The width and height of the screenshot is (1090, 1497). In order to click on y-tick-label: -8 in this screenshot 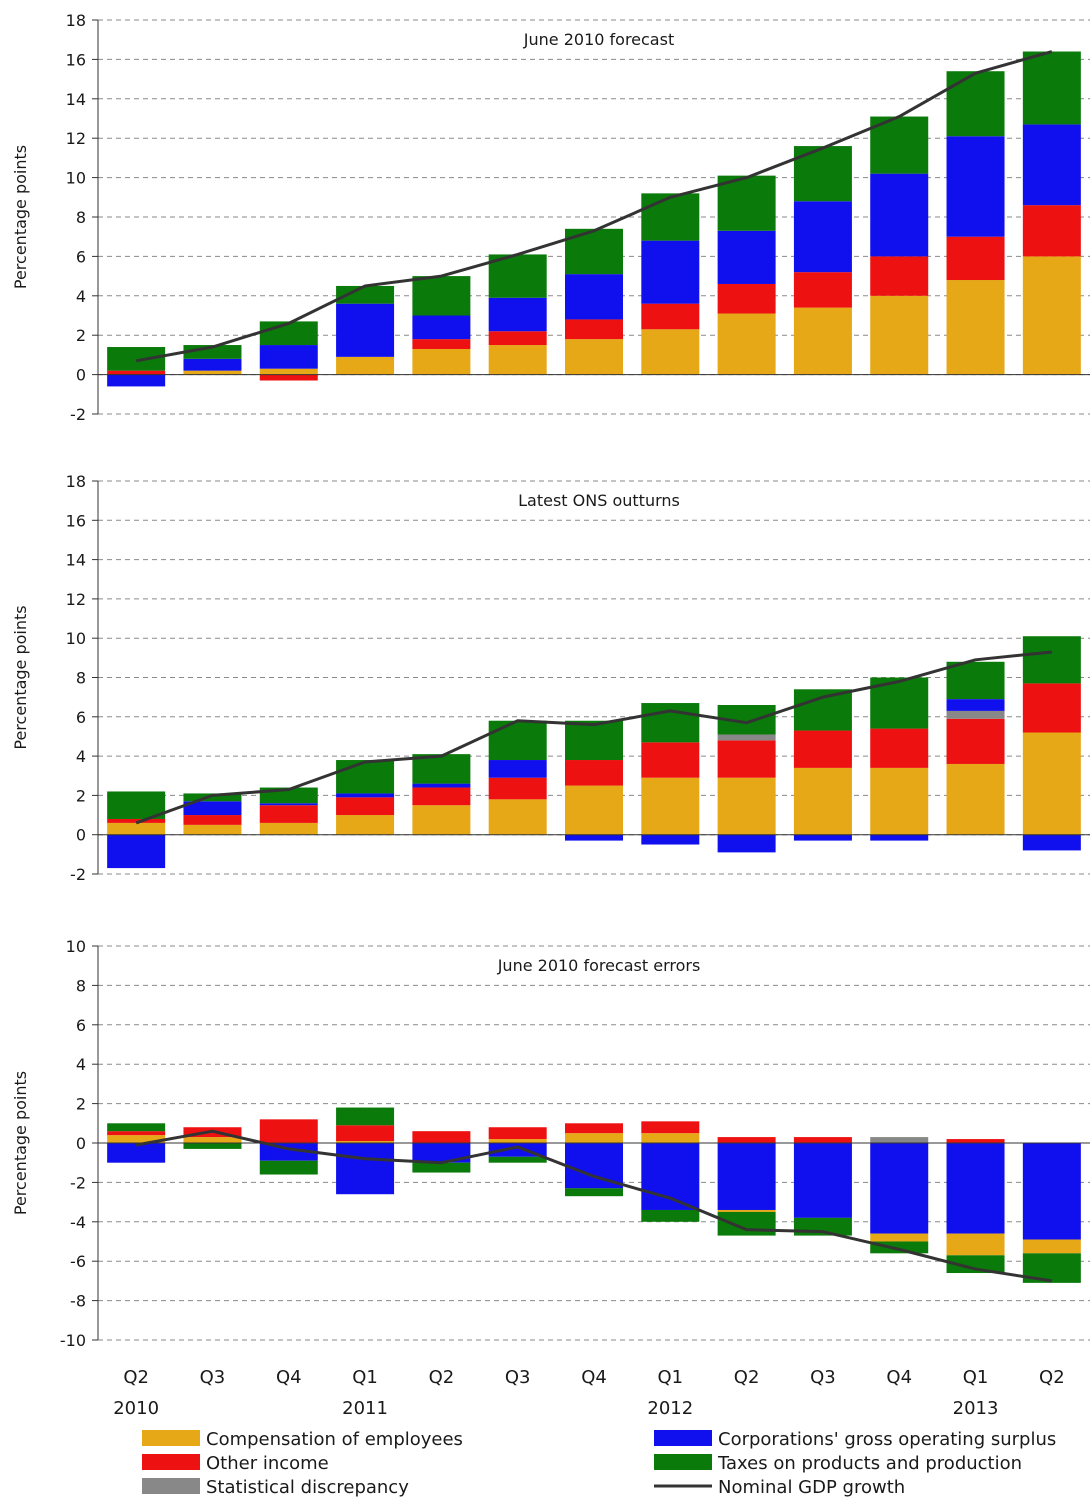, I will do `click(78, 1301)`.